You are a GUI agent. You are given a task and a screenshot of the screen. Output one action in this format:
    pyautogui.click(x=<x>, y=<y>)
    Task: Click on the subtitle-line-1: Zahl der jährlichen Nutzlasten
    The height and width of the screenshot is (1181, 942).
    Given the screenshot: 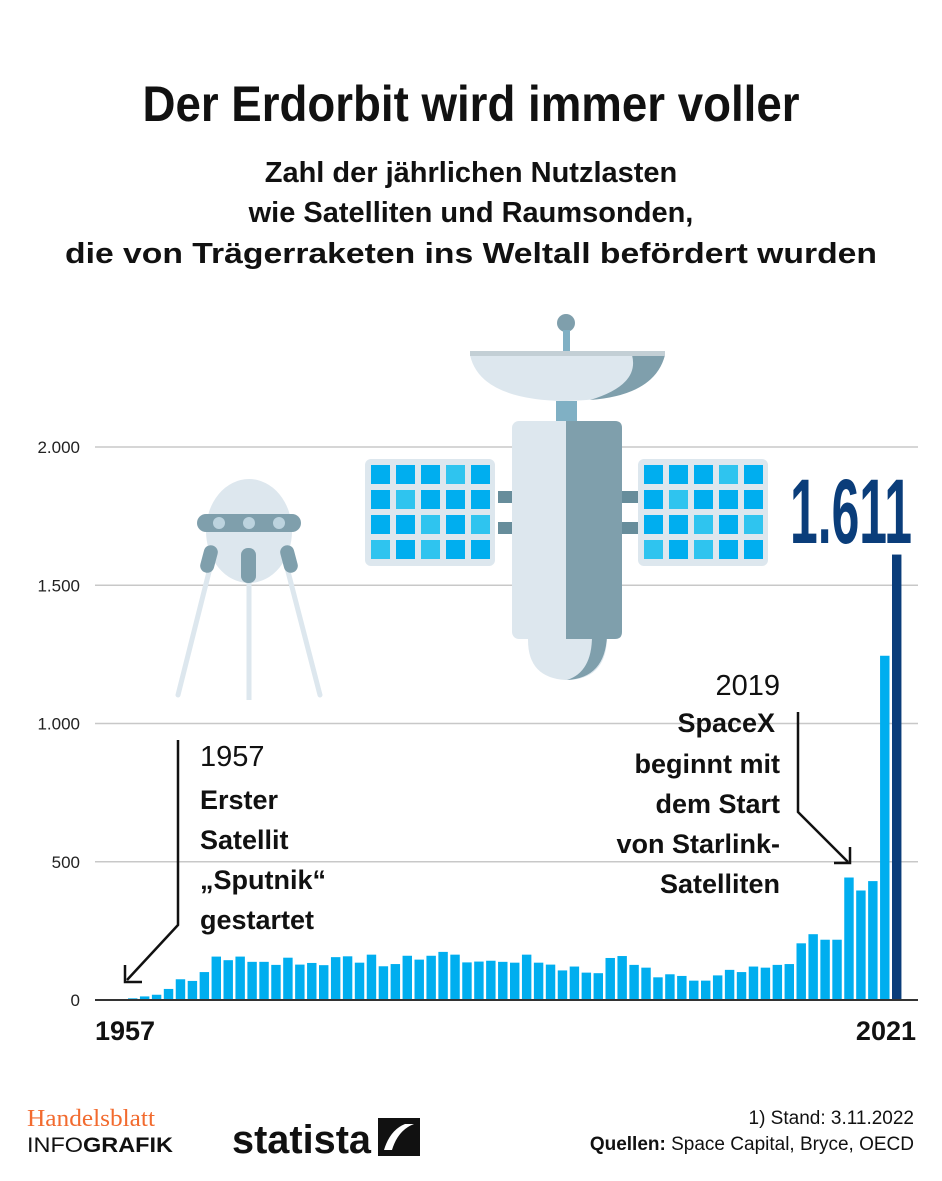 What is the action you would take?
    pyautogui.click(x=471, y=173)
    